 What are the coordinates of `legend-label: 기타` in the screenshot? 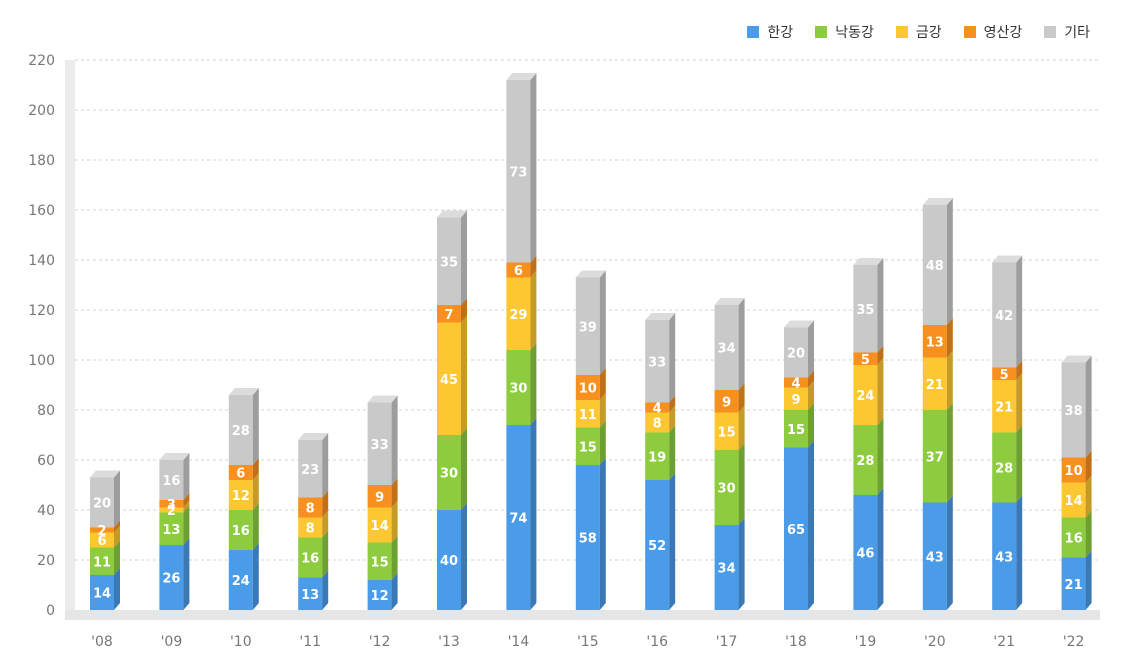 It's located at (1077, 33).